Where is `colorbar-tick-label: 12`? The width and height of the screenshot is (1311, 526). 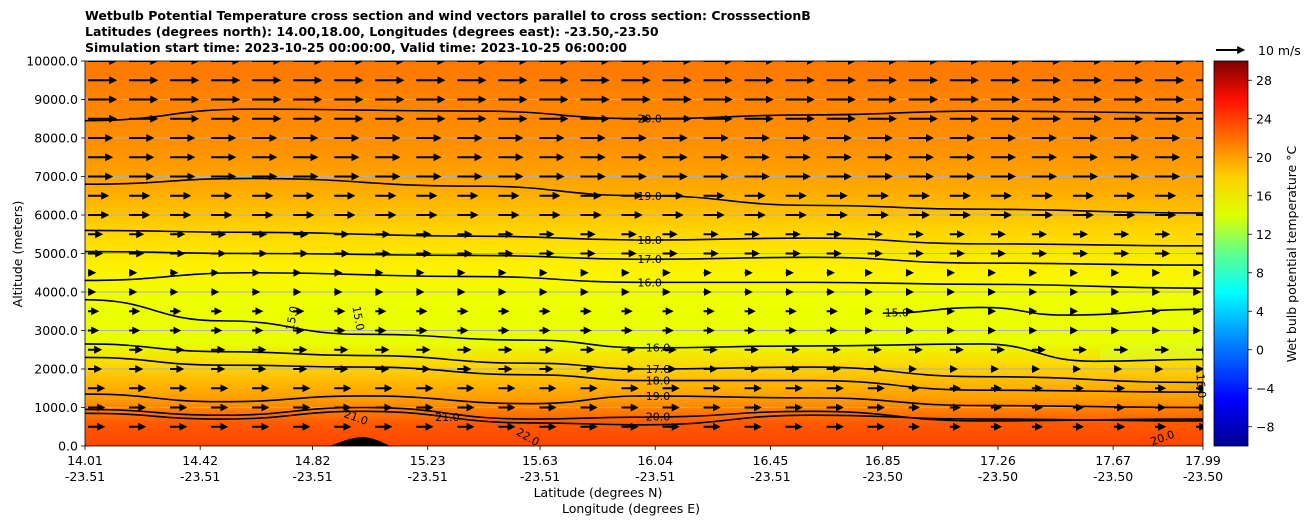
colorbar-tick-label: 12 is located at coordinates (1264, 234).